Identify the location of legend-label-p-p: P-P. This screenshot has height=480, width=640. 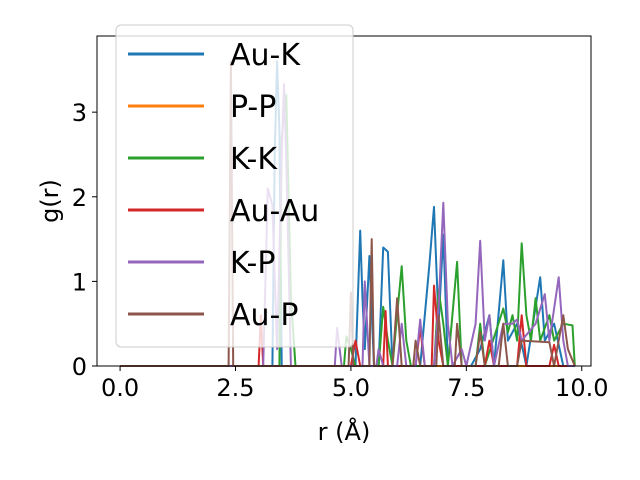
(253, 107).